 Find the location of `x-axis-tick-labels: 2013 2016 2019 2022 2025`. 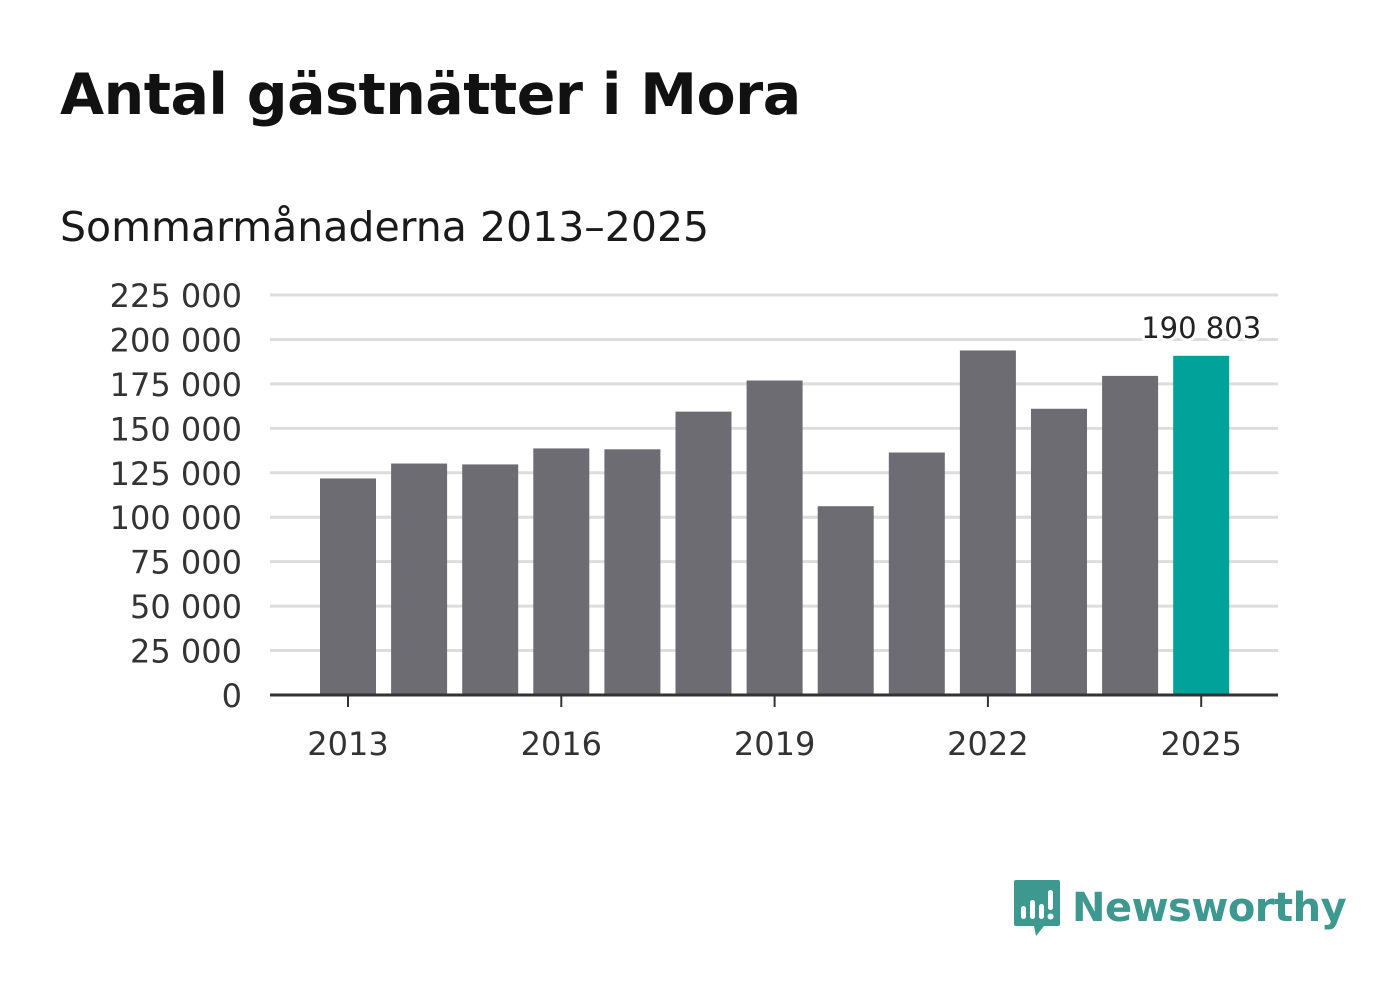

x-axis-tick-labels: 2013 2016 2019 2022 2025 is located at coordinates (774, 744).